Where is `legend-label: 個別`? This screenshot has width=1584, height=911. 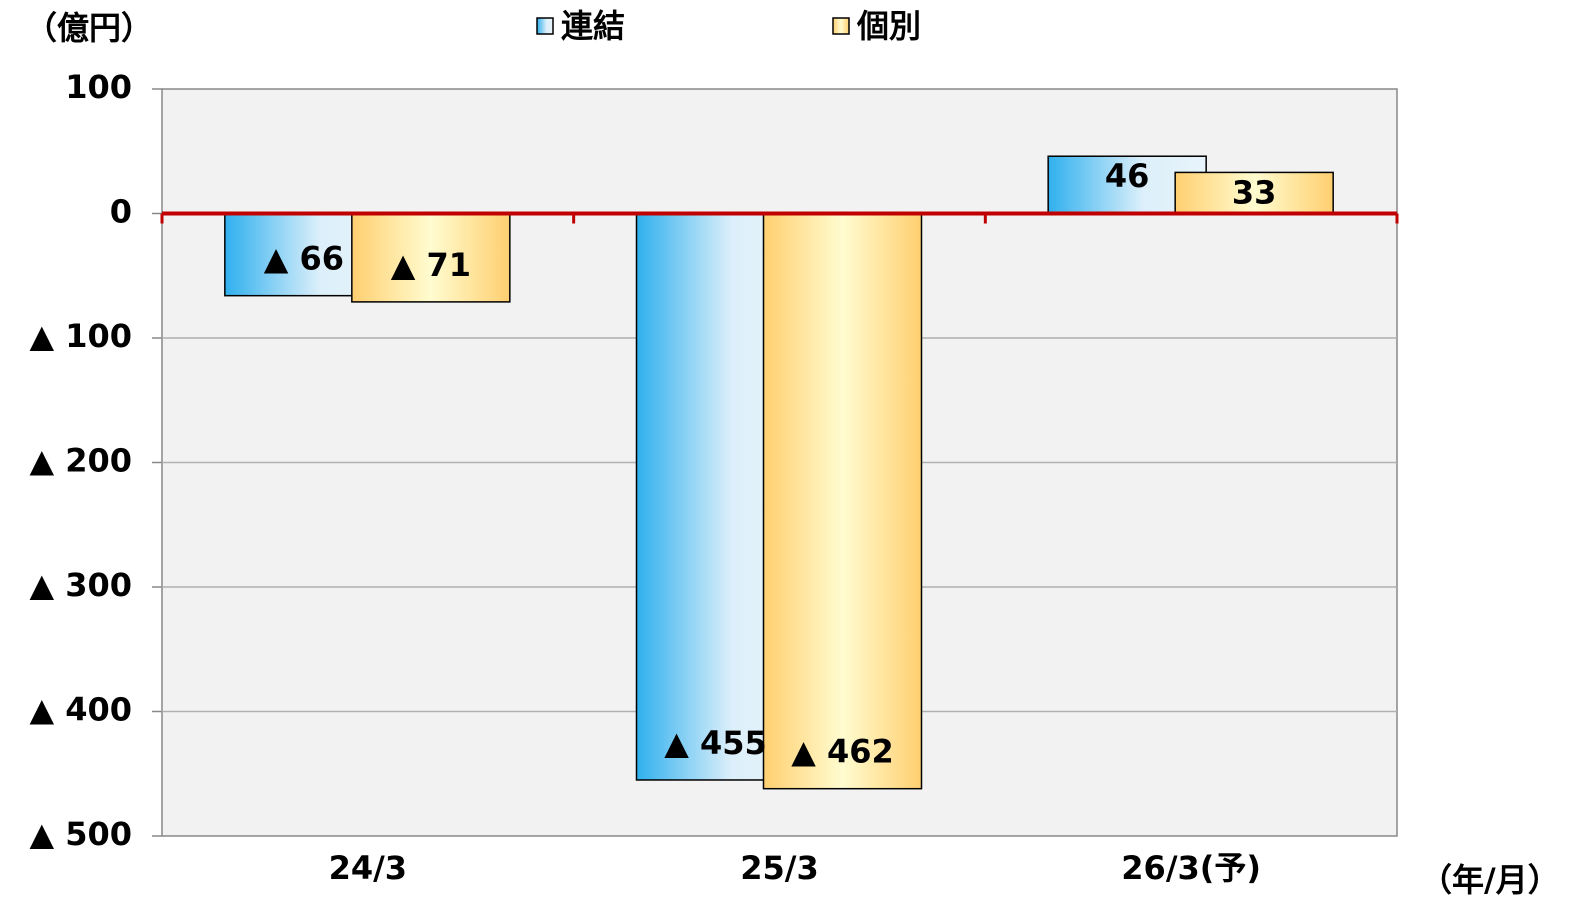
legend-label: 個別 is located at coordinates (888, 26).